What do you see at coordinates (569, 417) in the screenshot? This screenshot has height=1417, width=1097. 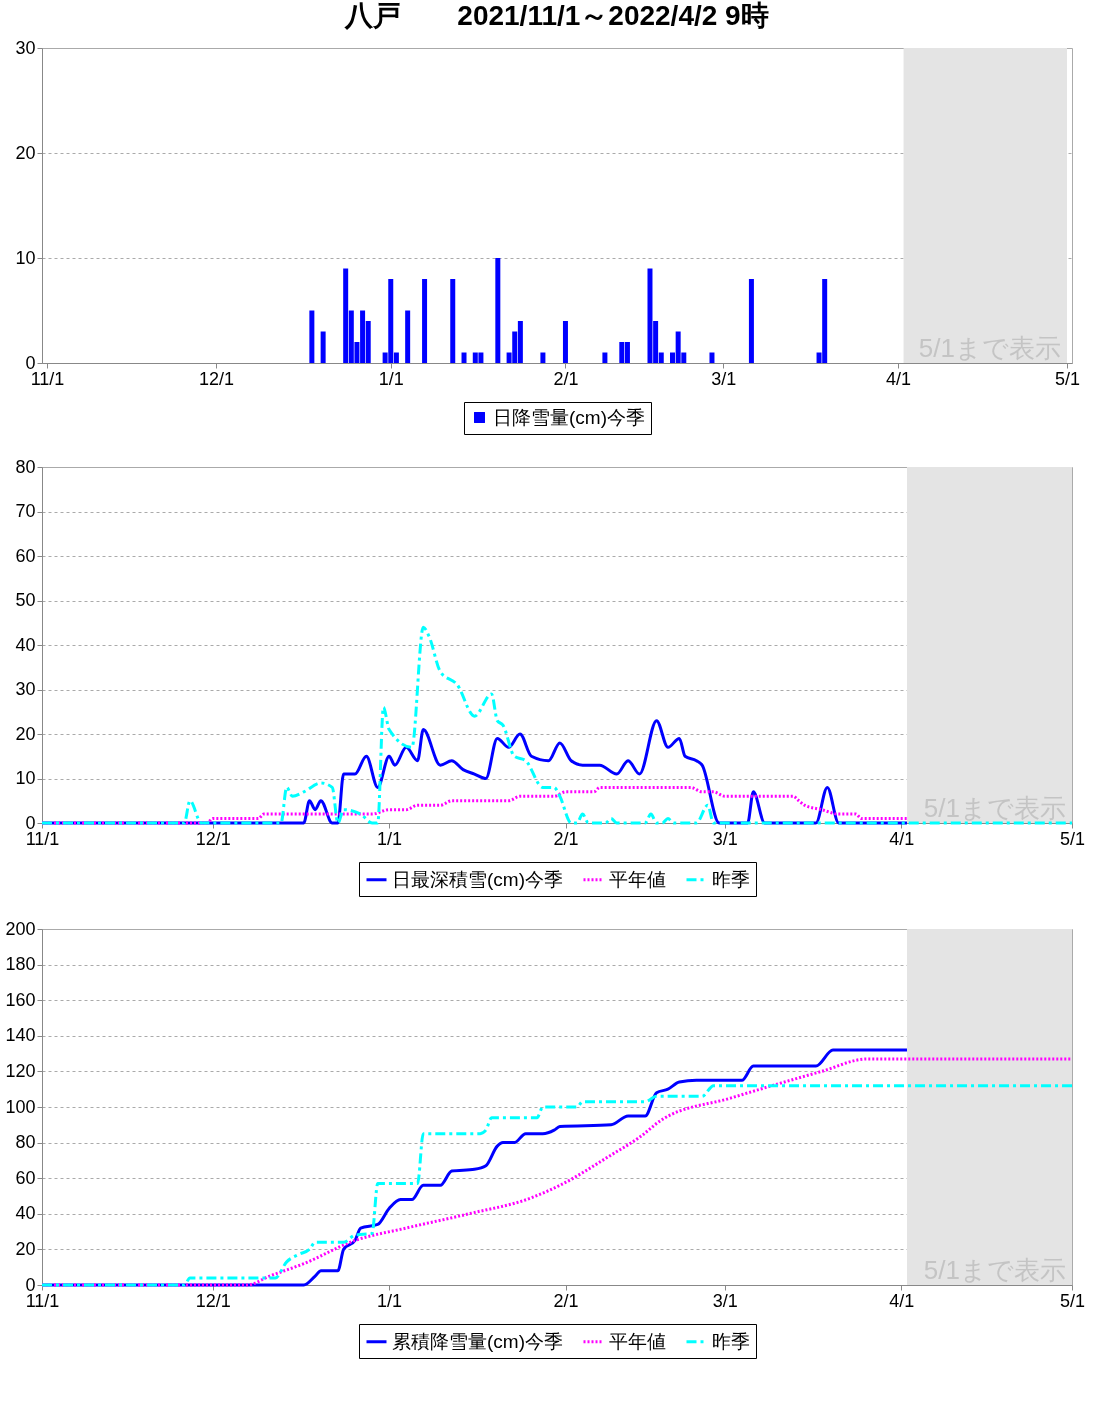 I see `legend-label: 日降雪量(cm)今季` at bounding box center [569, 417].